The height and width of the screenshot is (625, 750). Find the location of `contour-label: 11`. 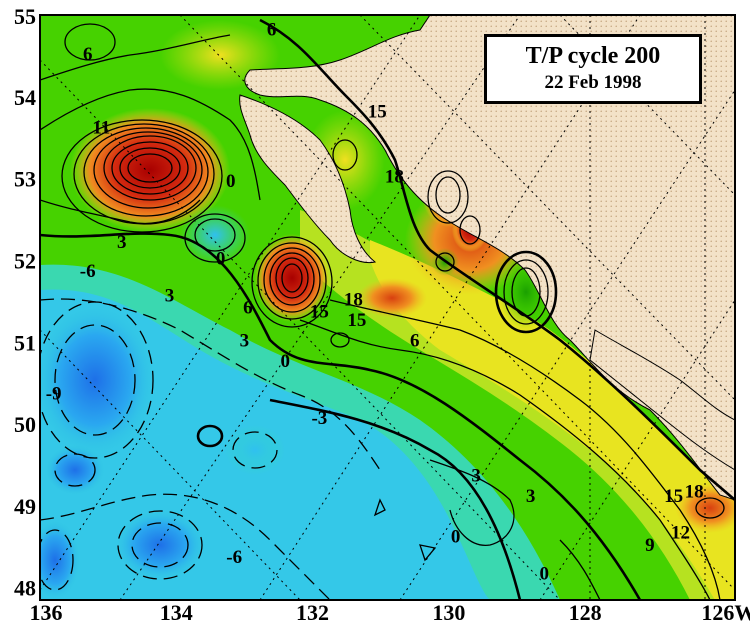

contour-label: 11 is located at coordinates (101, 128).